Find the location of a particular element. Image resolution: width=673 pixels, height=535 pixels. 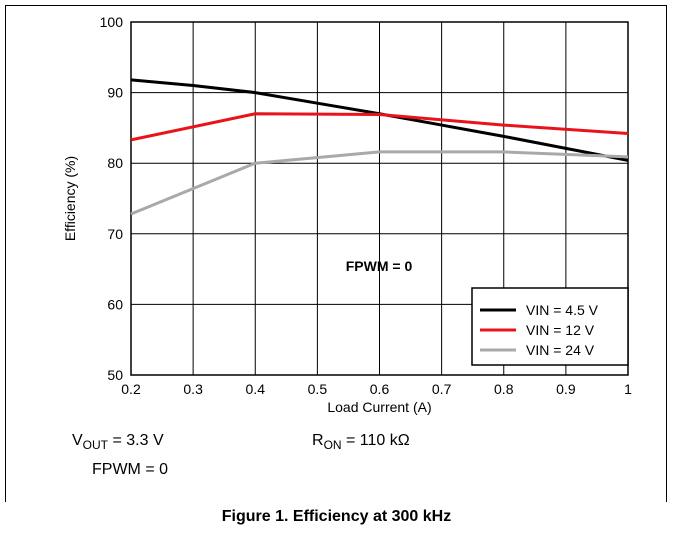

y-tick-label: 60 is located at coordinates (115, 304).